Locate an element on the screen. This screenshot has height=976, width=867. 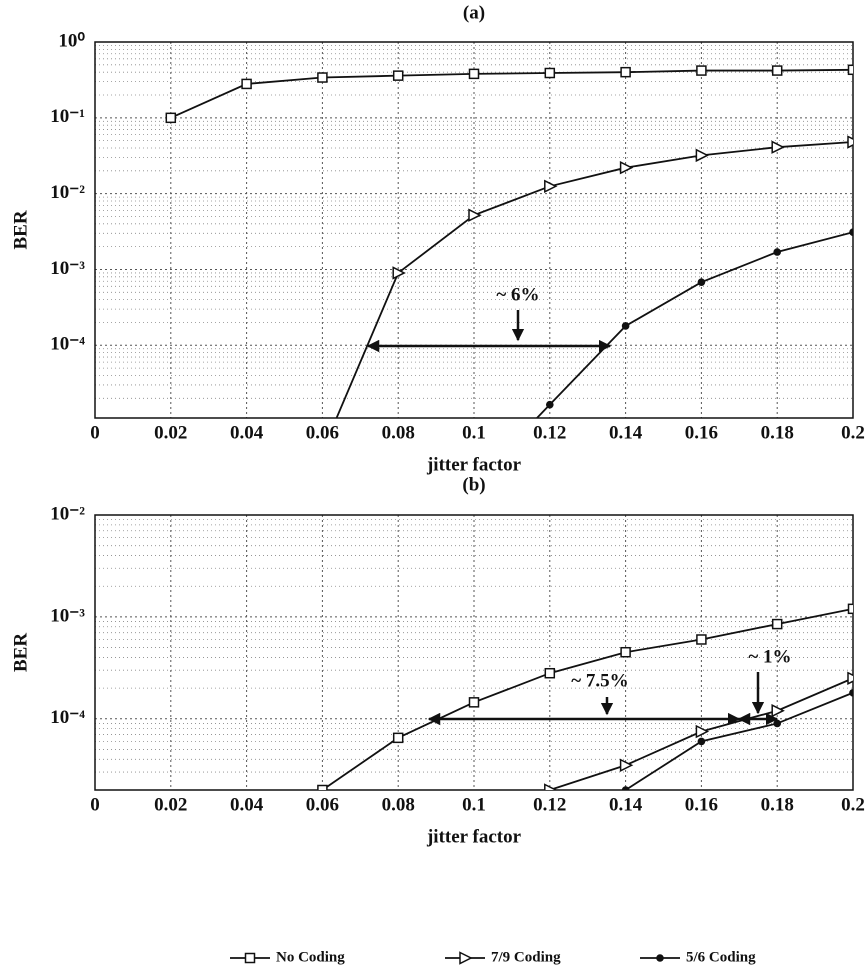
annotation: ~ 6% is located at coordinates (517, 294).